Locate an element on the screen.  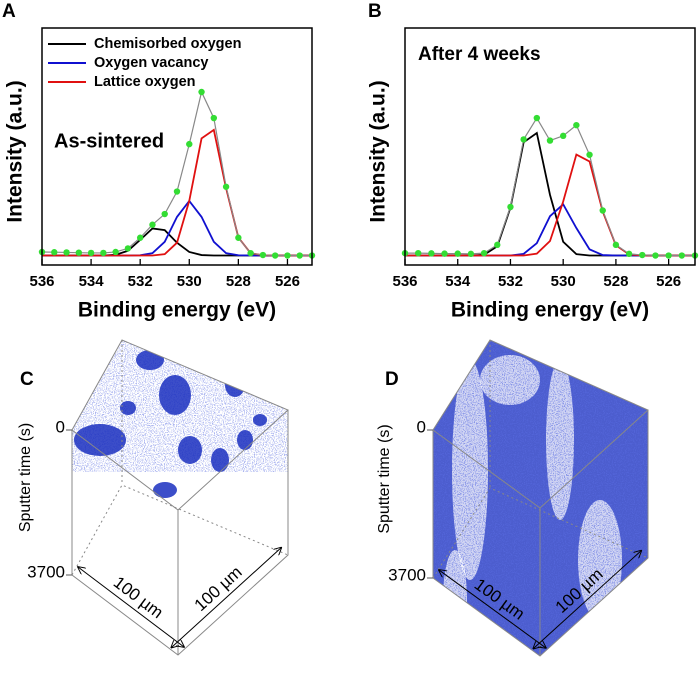
measured-line is located at coordinates (176, 173).